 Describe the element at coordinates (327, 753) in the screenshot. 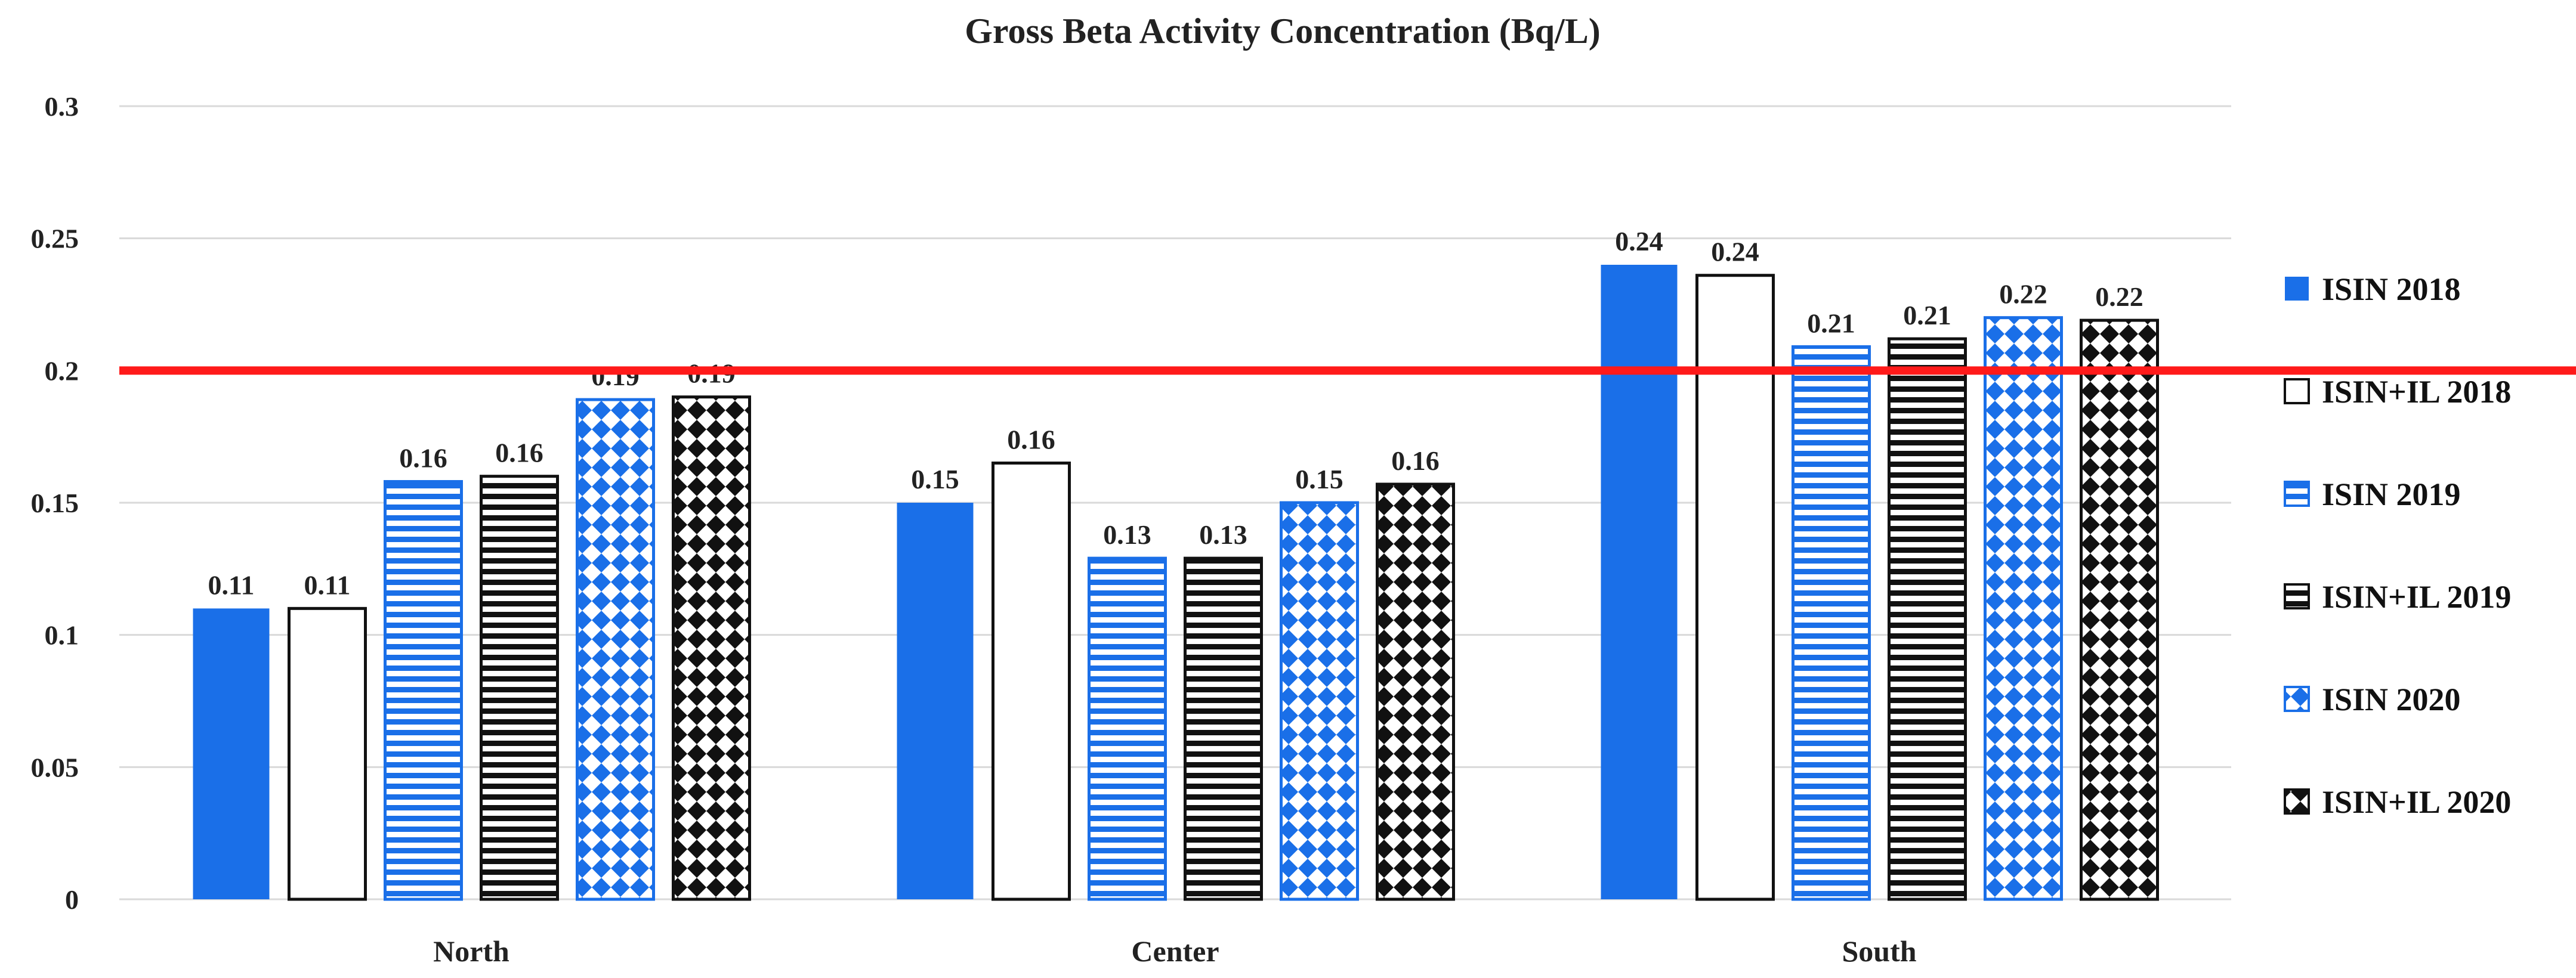

I see `bar-north-isin-il-2018` at that location.